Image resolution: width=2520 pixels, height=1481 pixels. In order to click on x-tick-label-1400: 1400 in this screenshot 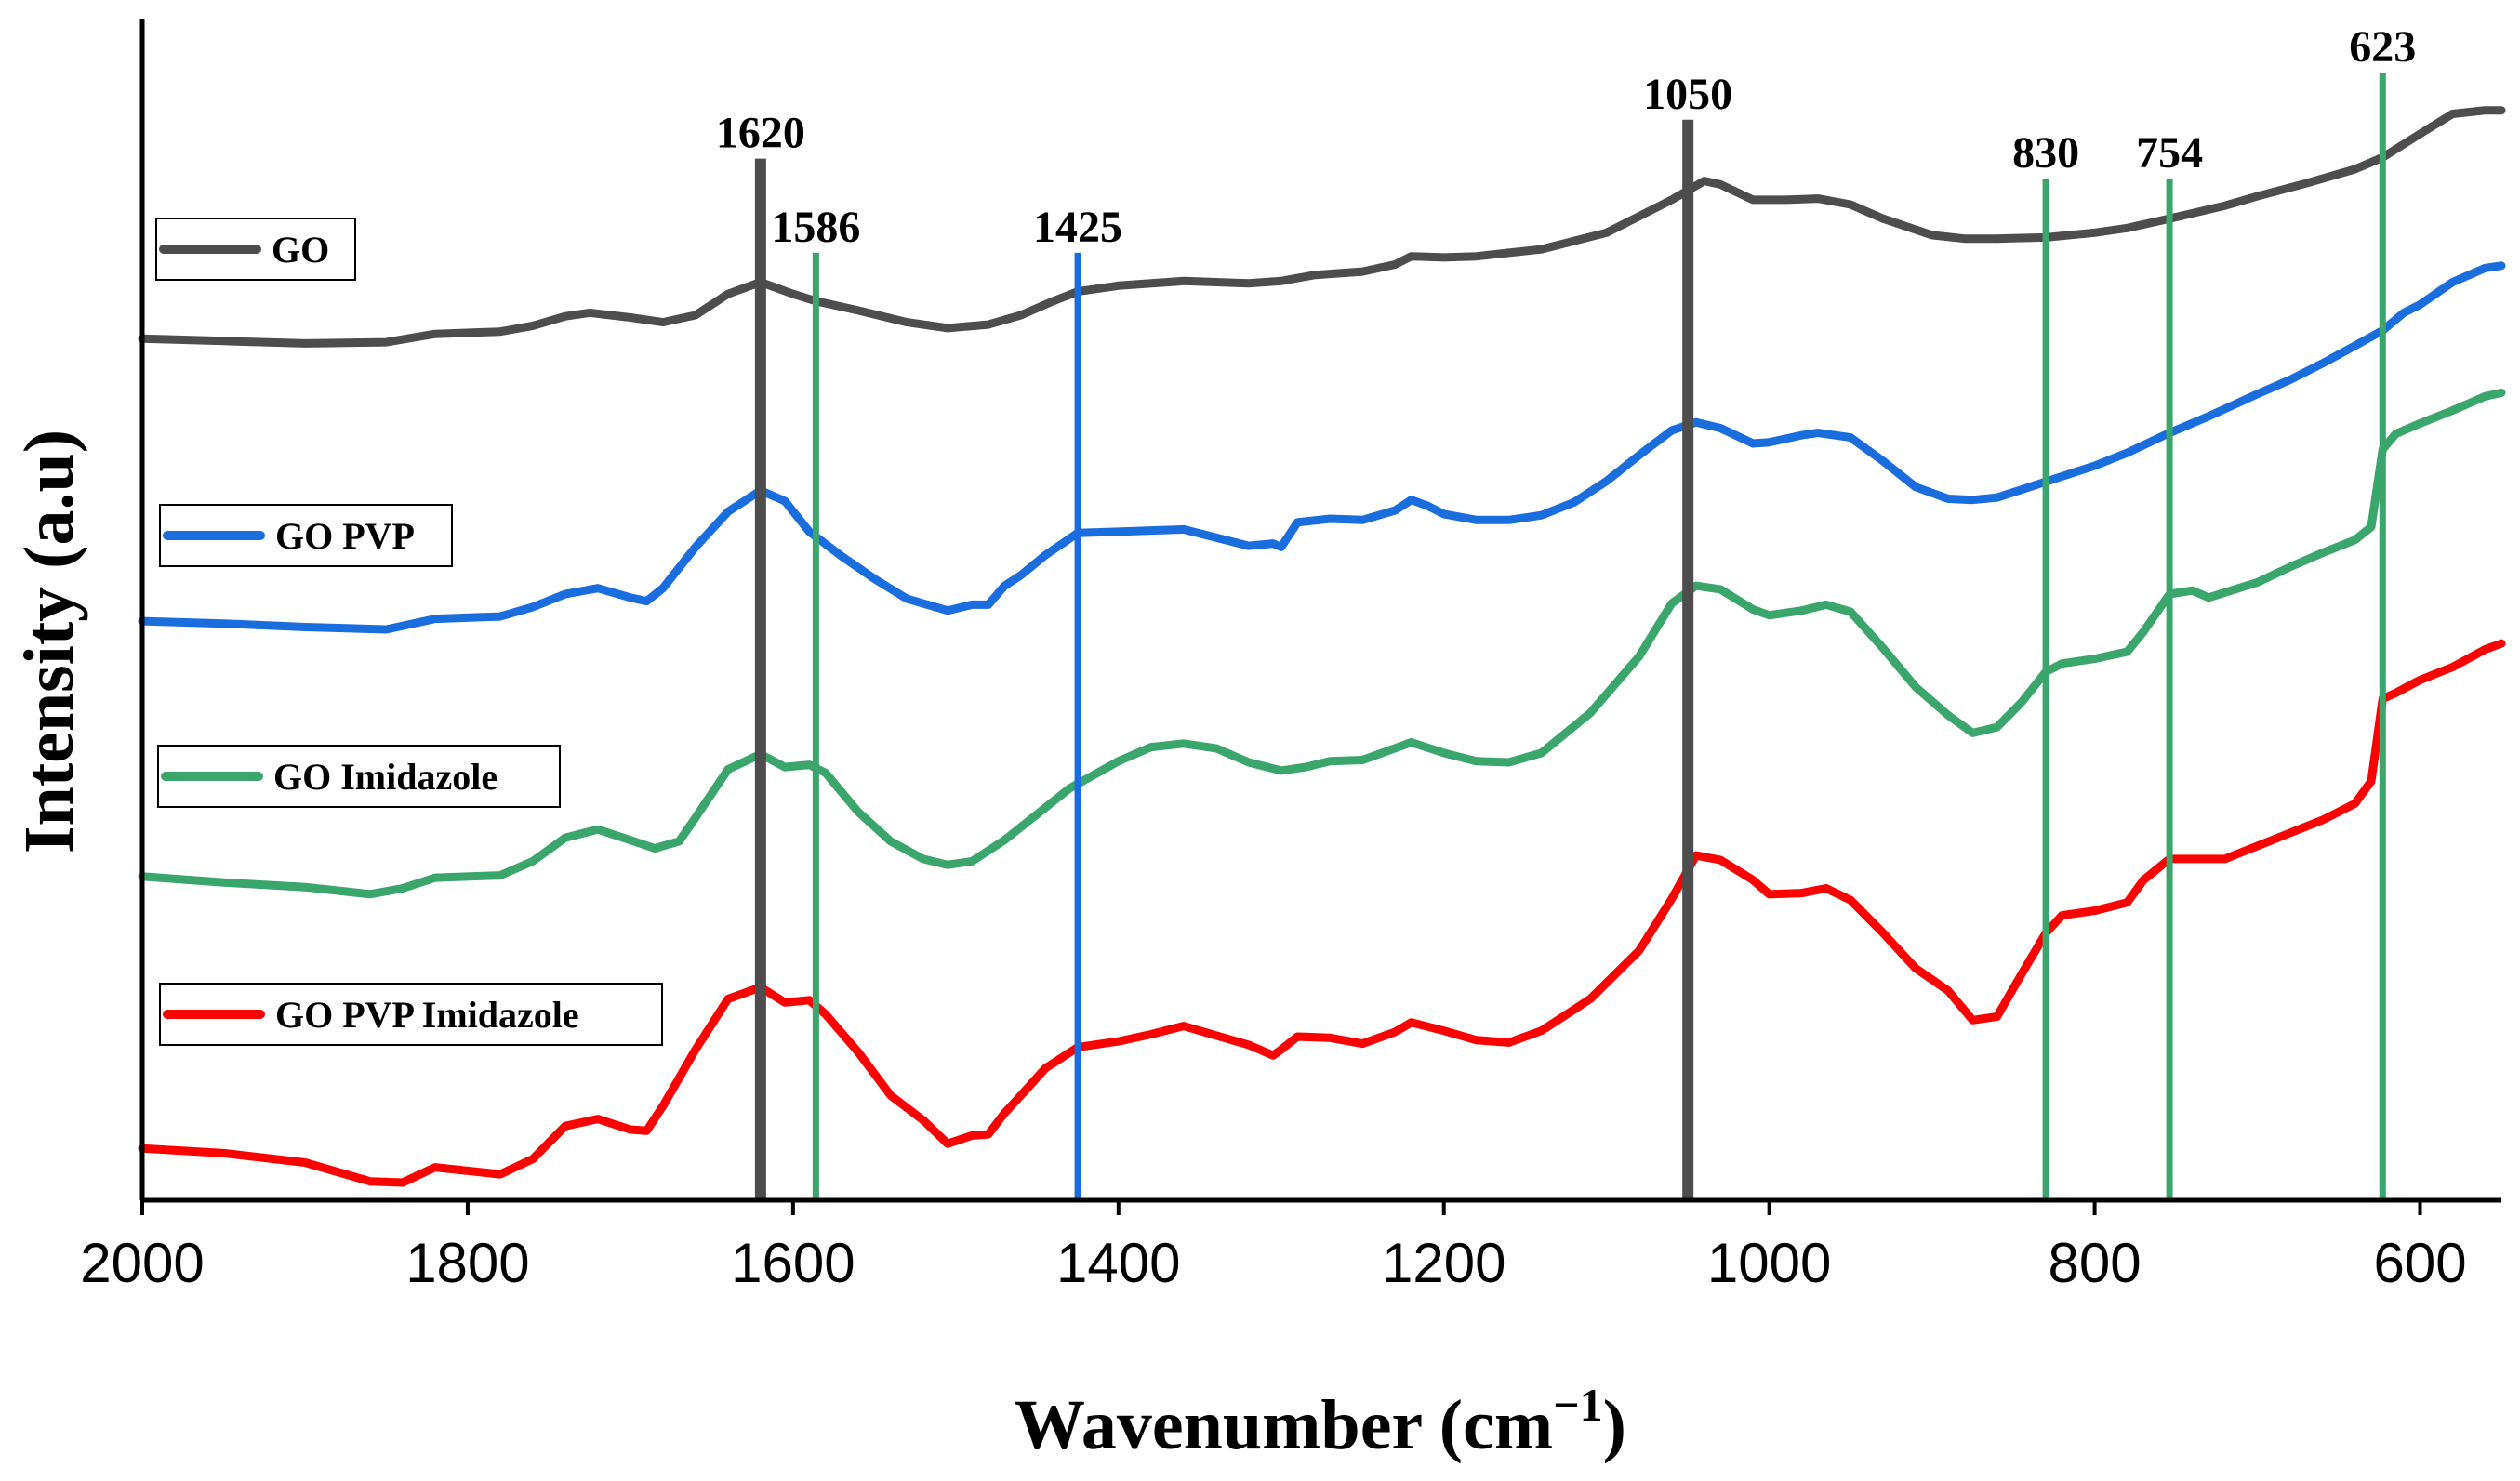, I will do `click(1118, 1263)`.